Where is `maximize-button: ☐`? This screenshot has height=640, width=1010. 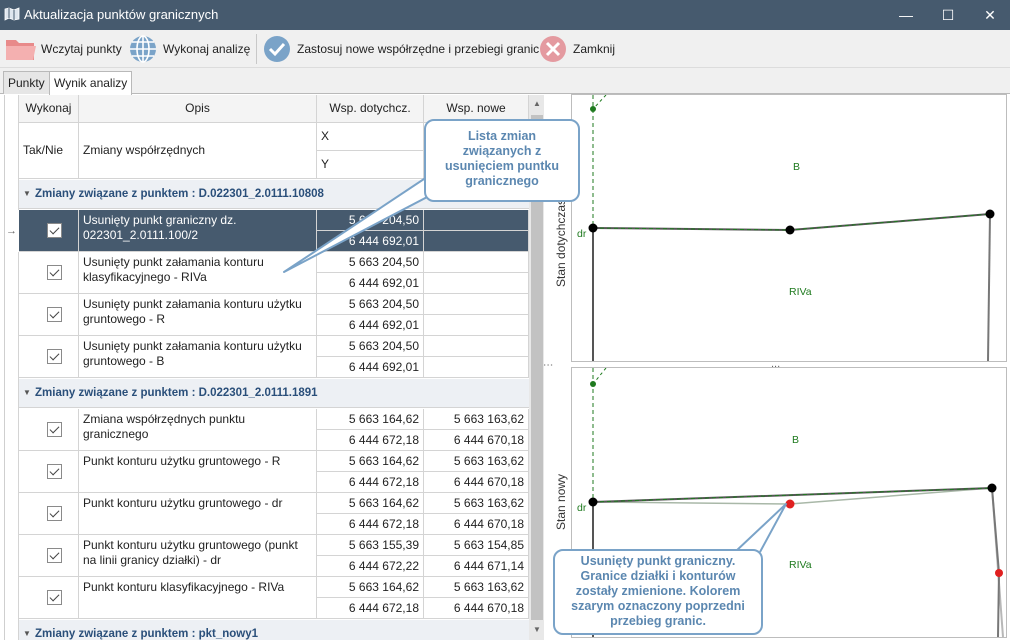
maximize-button: ☐ is located at coordinates (948, 15).